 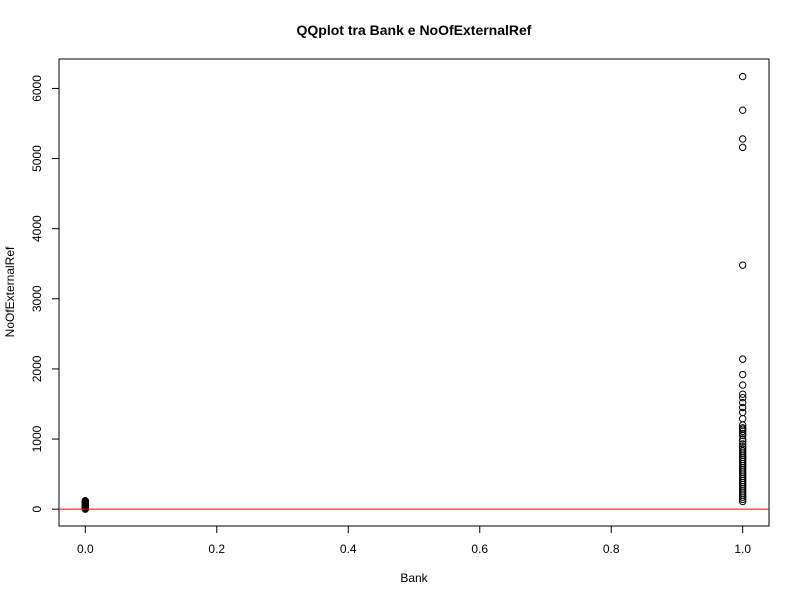 What do you see at coordinates (414, 578) in the screenshot?
I see `x-axis-label: Bank` at bounding box center [414, 578].